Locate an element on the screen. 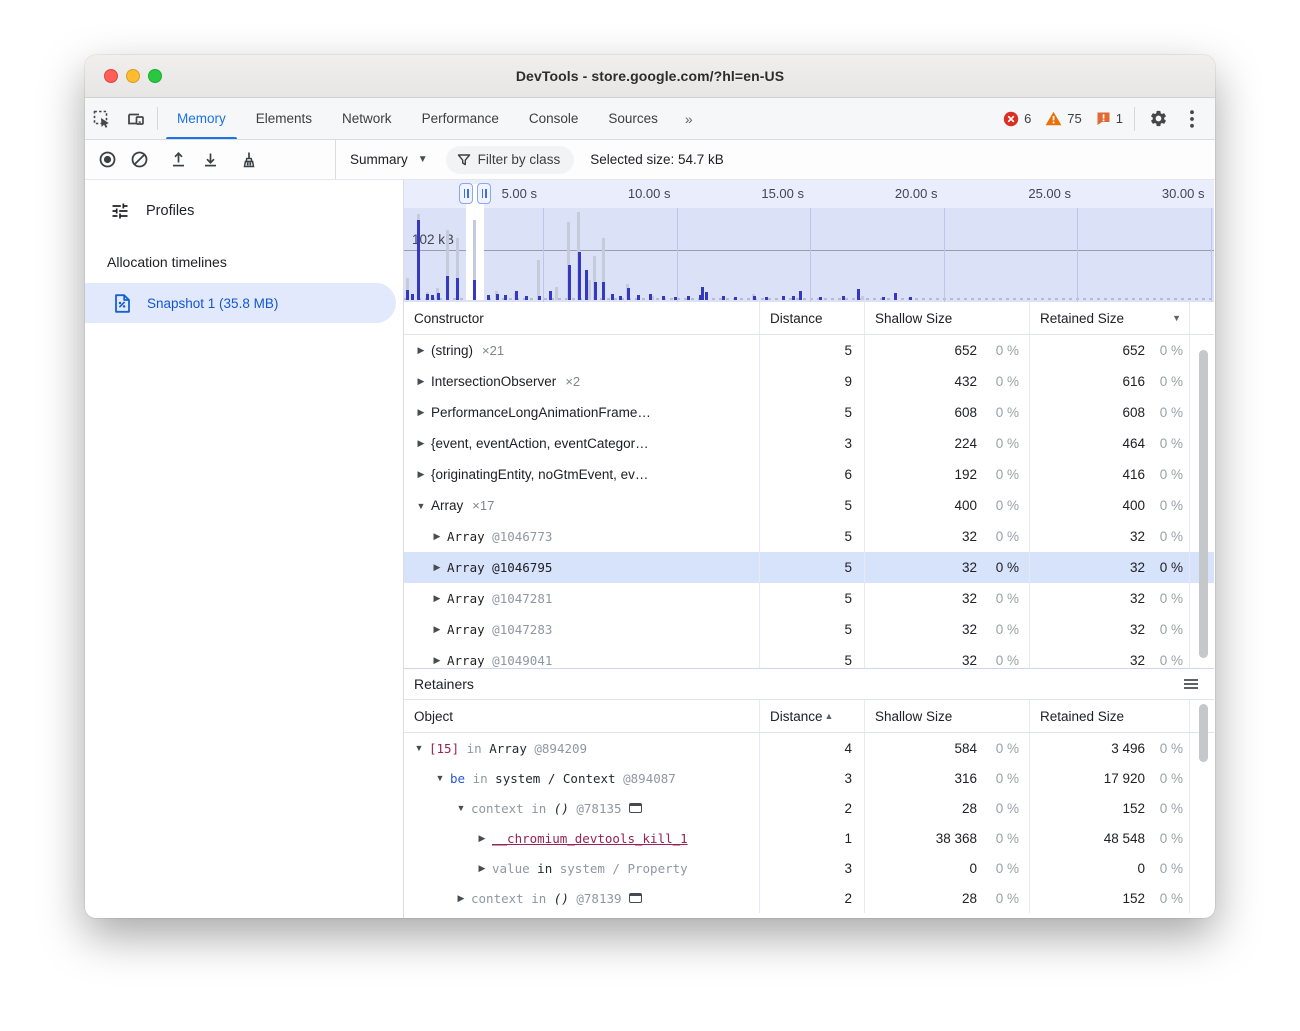  retainer-row: ▼ context in () @78135 2 28 0 % 152 0 % is located at coordinates (809, 808).